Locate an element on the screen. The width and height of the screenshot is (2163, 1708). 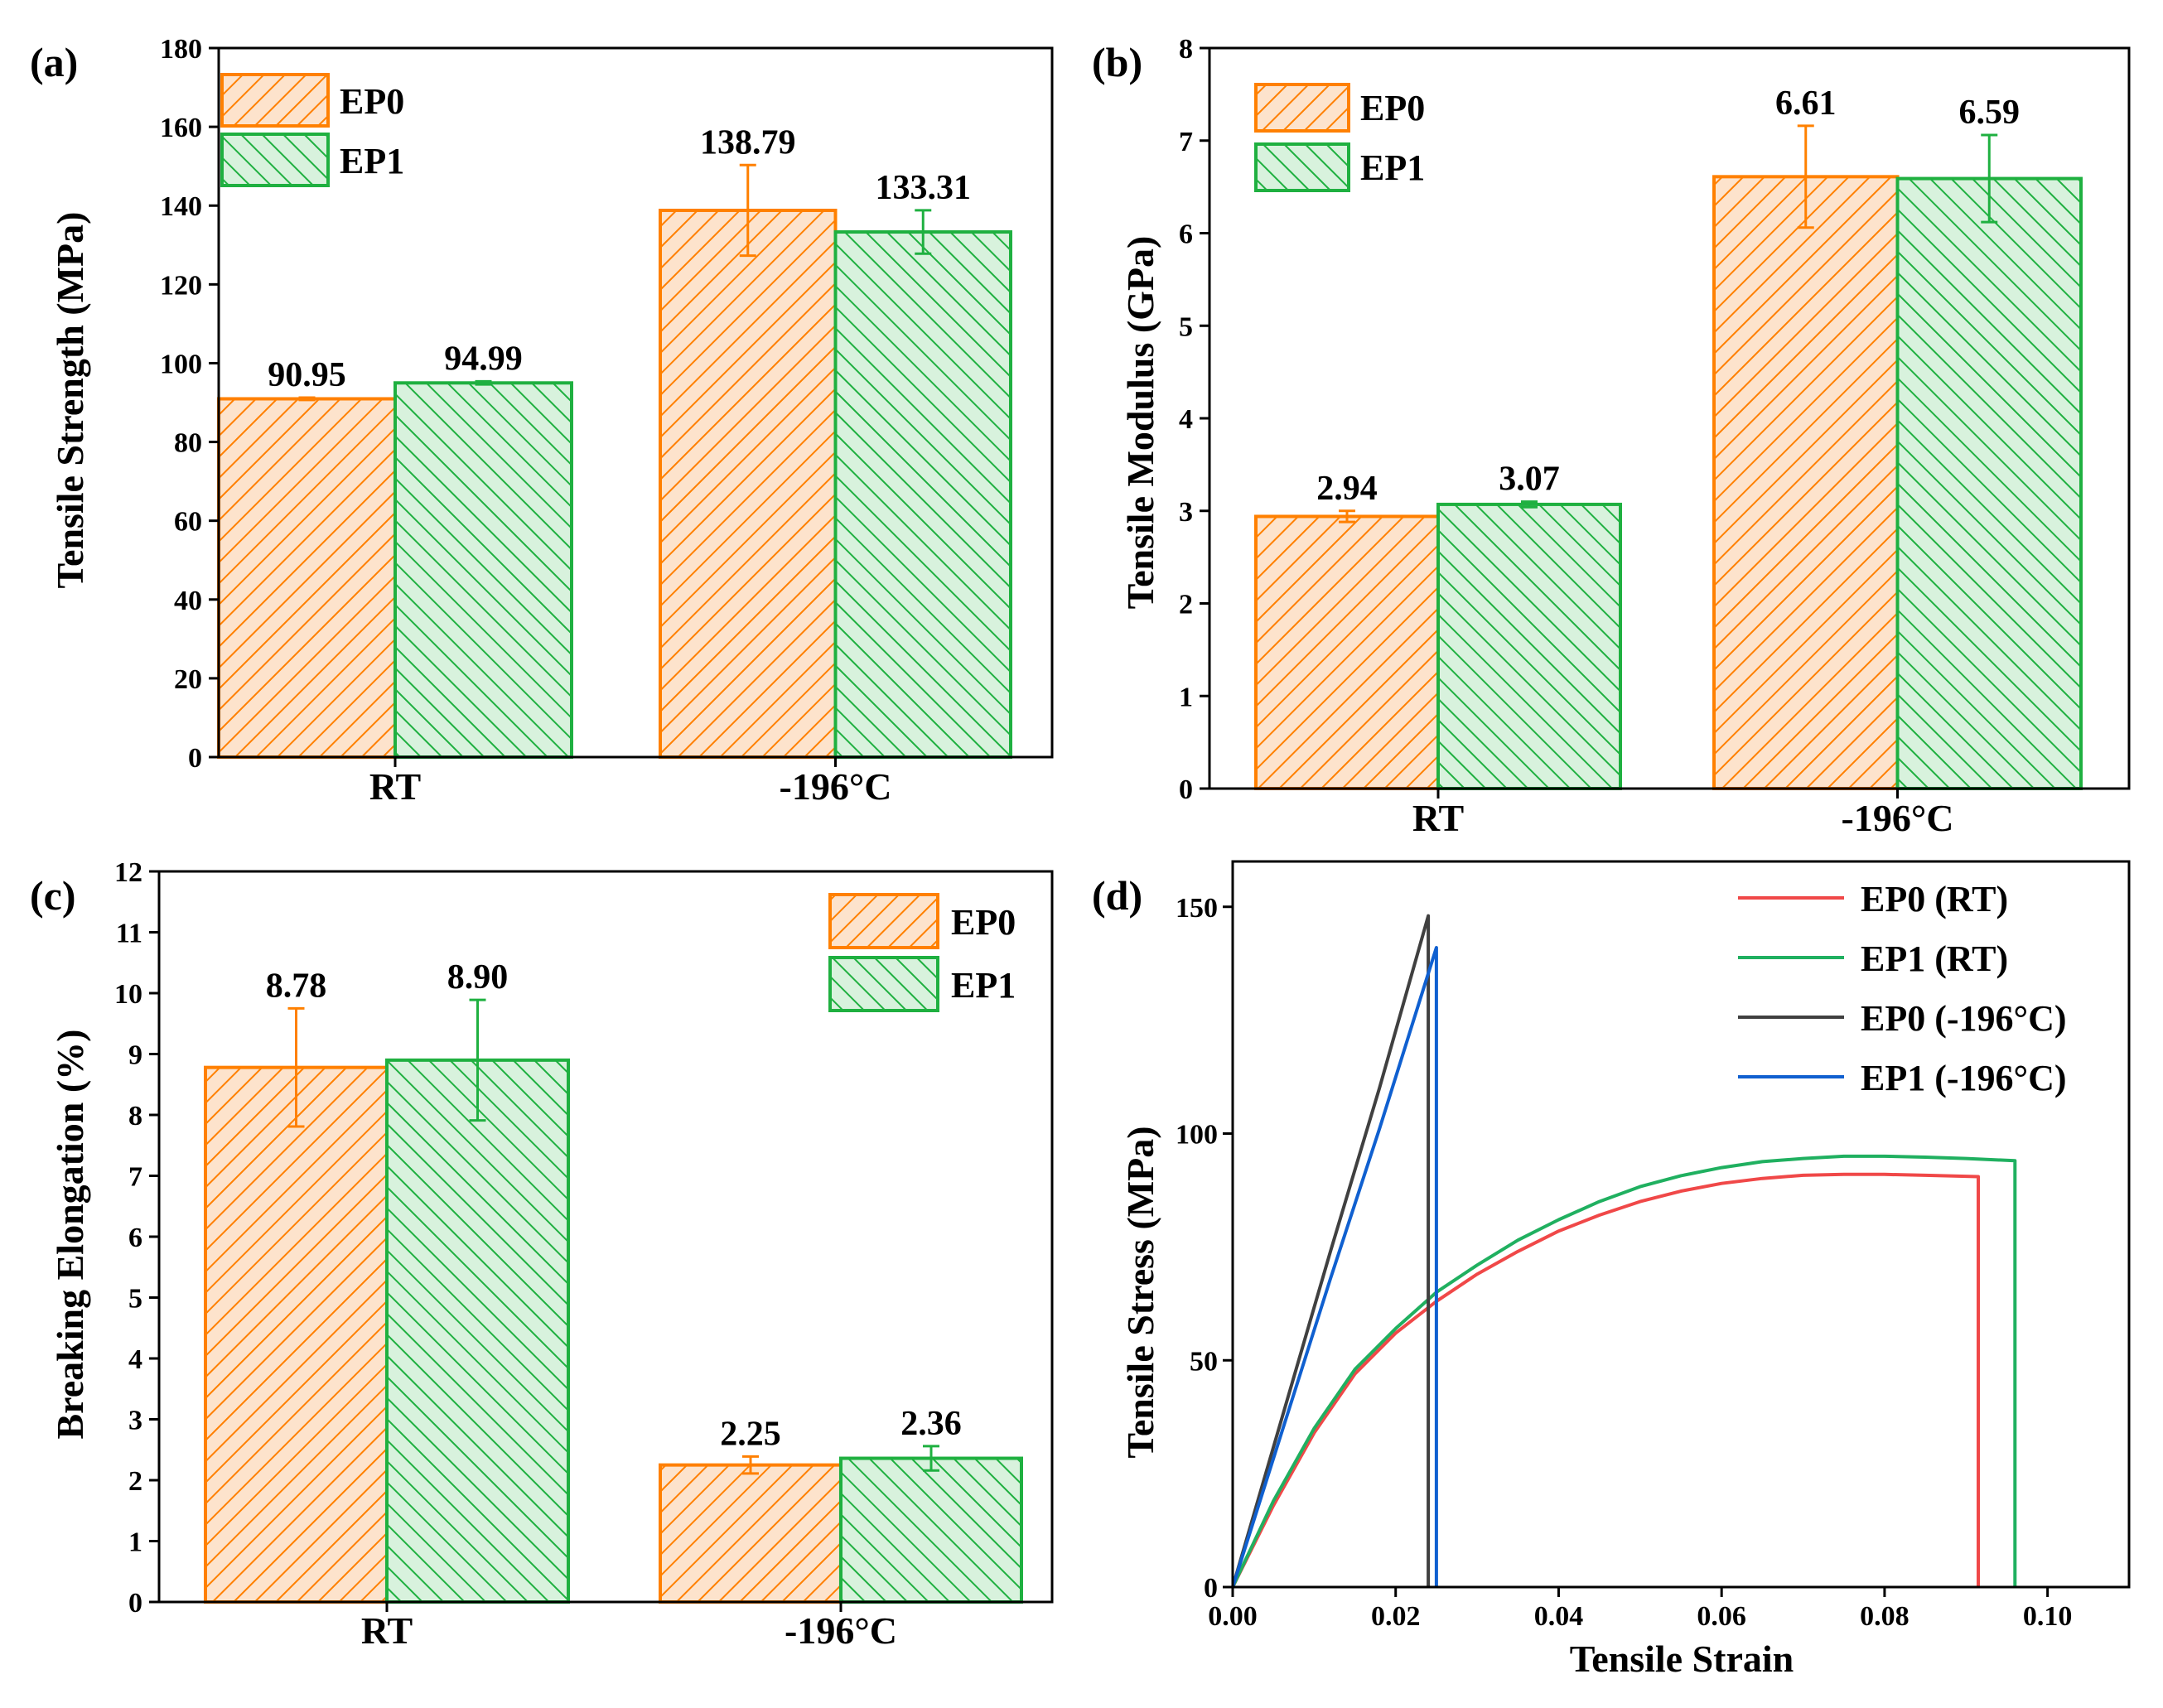
y-tick-label: 11 is located at coordinates (129, 934).